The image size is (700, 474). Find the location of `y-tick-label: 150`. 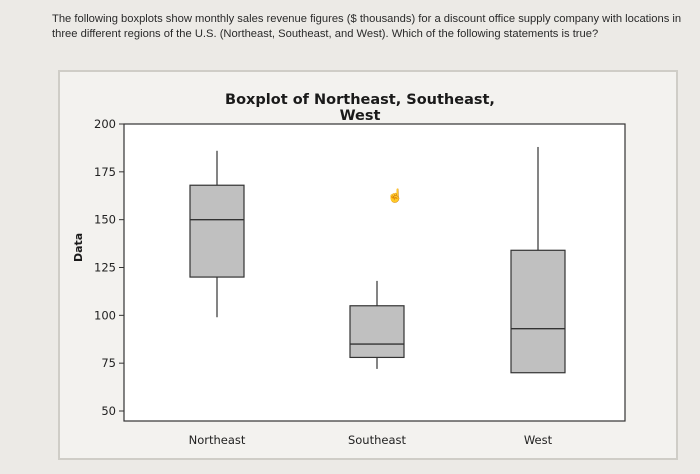

y-tick-label: 150 is located at coordinates (105, 220).